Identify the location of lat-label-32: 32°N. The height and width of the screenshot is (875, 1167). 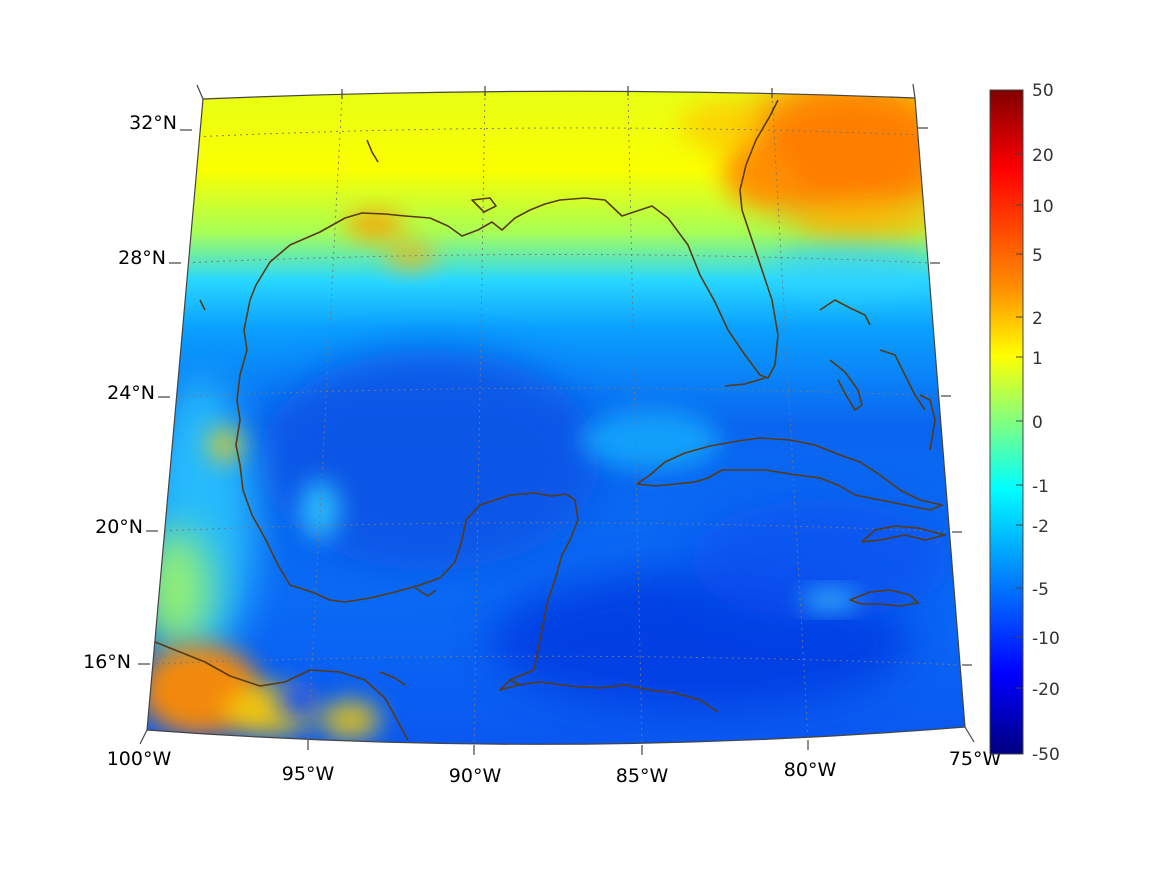
(153, 123).